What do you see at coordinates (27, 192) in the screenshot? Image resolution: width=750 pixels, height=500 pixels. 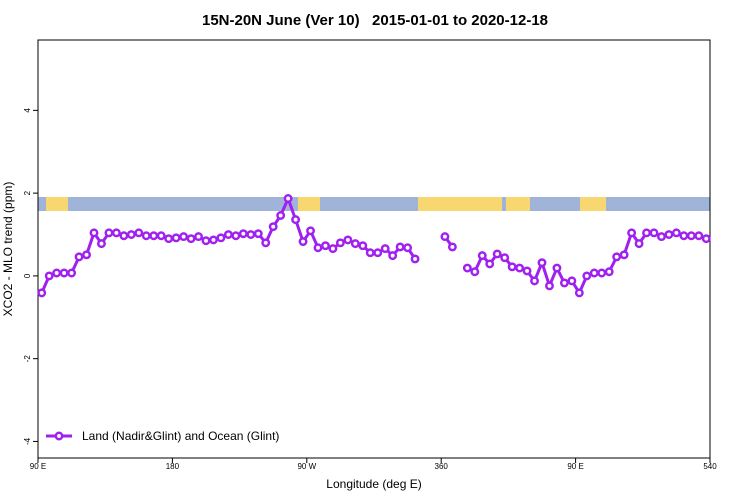 I see `y-tick-label: 2` at bounding box center [27, 192].